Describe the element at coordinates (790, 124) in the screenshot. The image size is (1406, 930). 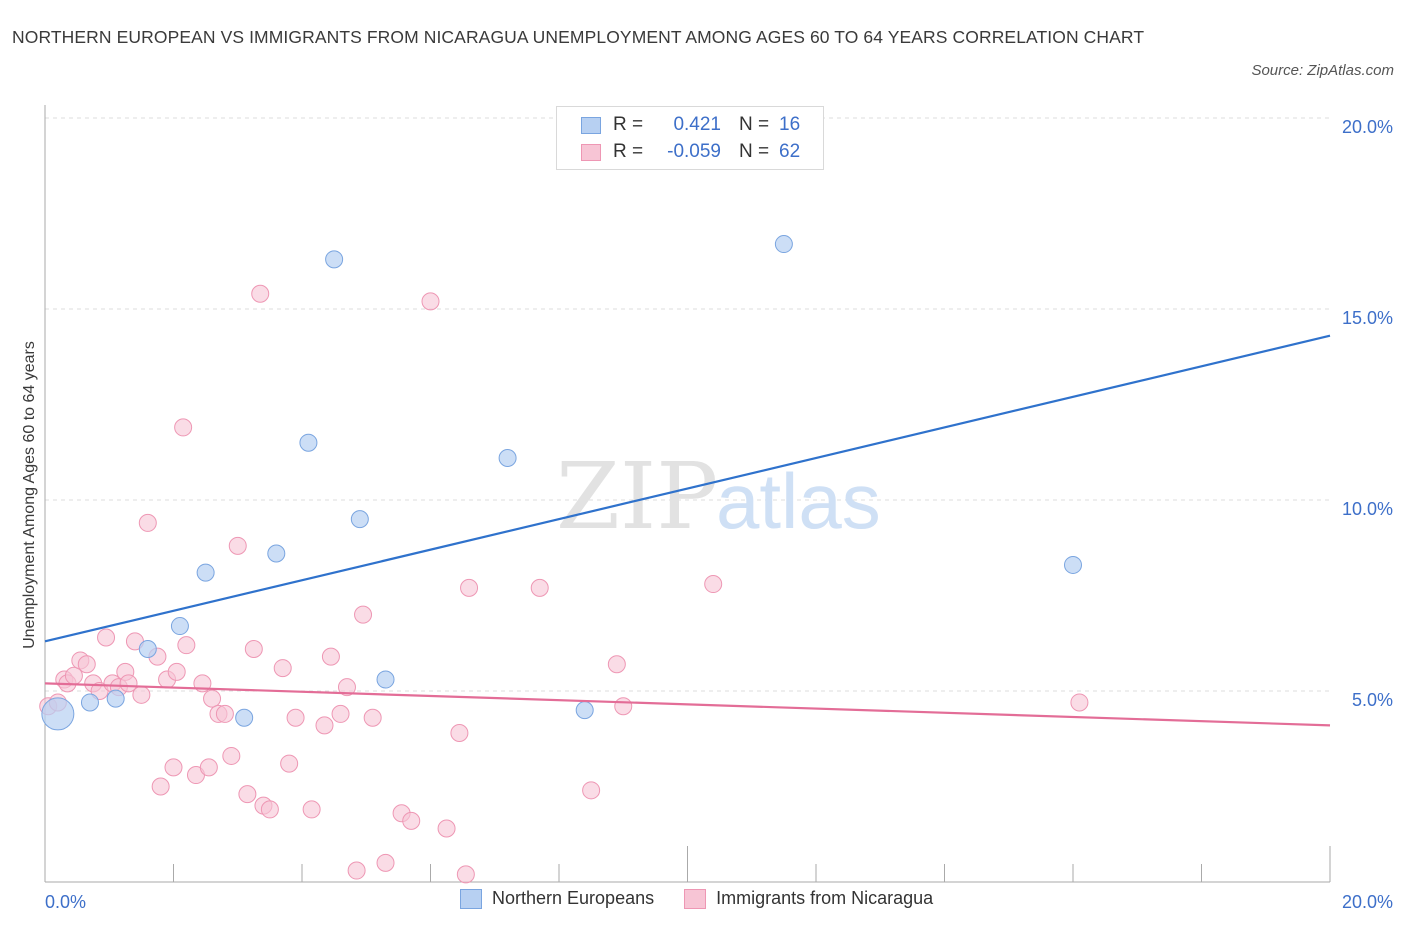
I see `n-value: 16` at that location.